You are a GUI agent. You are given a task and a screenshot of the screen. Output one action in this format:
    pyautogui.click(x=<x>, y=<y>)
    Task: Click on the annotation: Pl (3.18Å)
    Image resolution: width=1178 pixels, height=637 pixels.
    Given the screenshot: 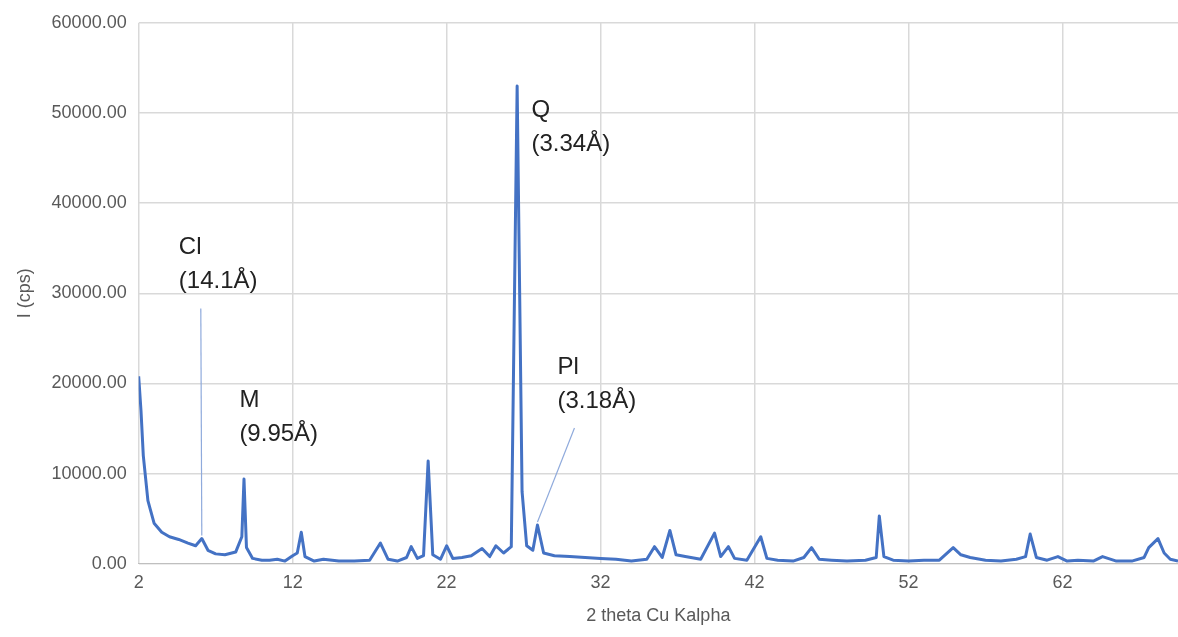 What is the action you would take?
    pyautogui.click(x=597, y=382)
    